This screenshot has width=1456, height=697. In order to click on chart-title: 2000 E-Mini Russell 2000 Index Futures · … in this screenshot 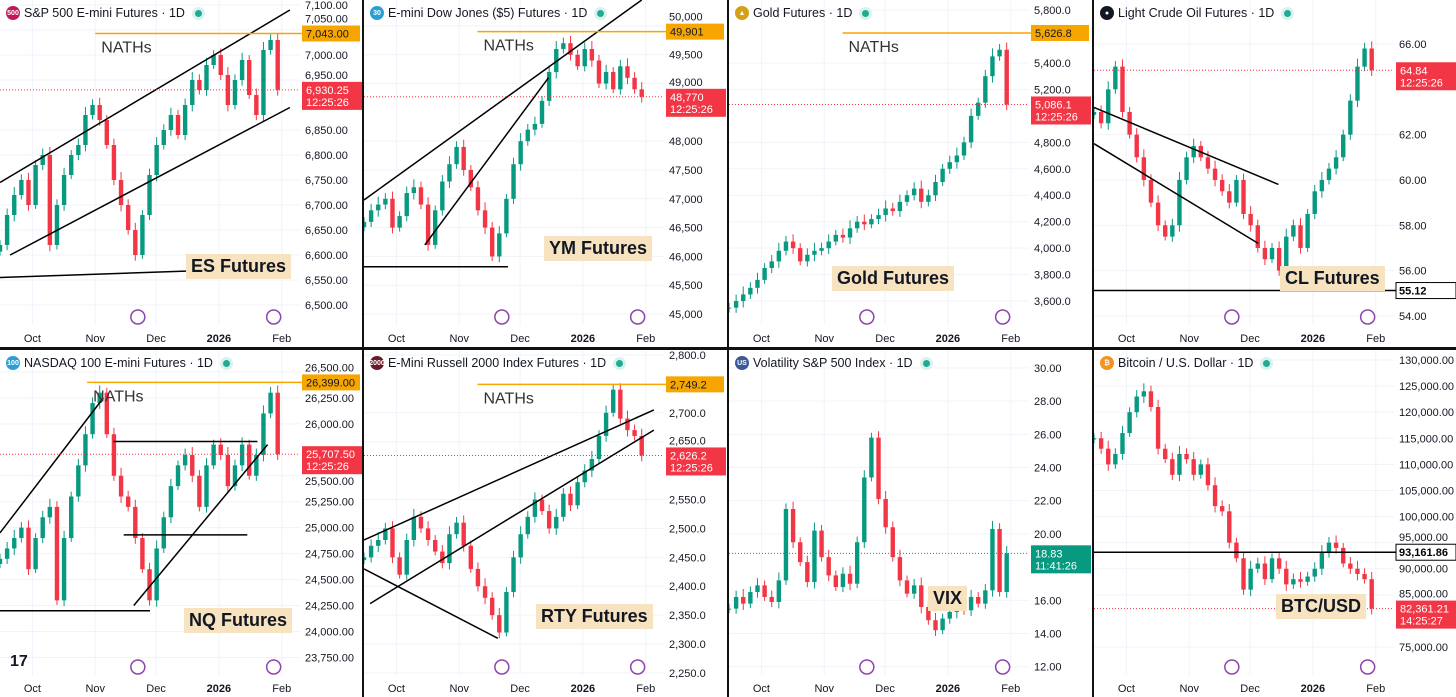, I will do `click(496, 363)`.